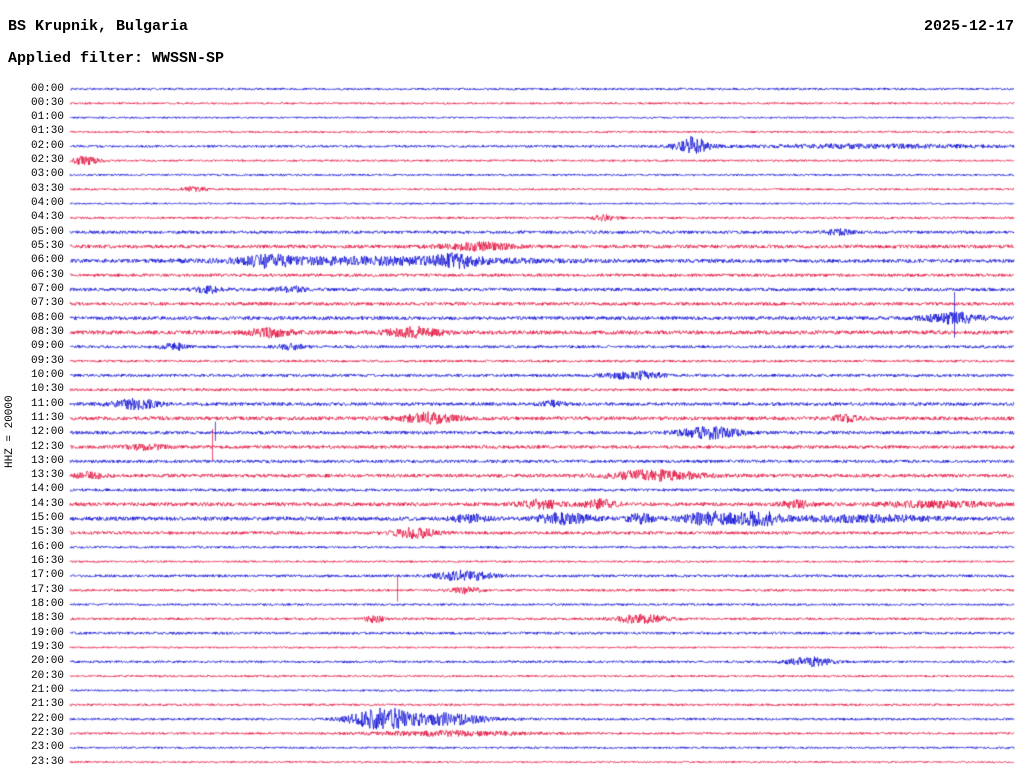 This screenshot has width=1024, height=780. Describe the element at coordinates (47, 532) in the screenshot. I see `time-label: 15:30` at that location.